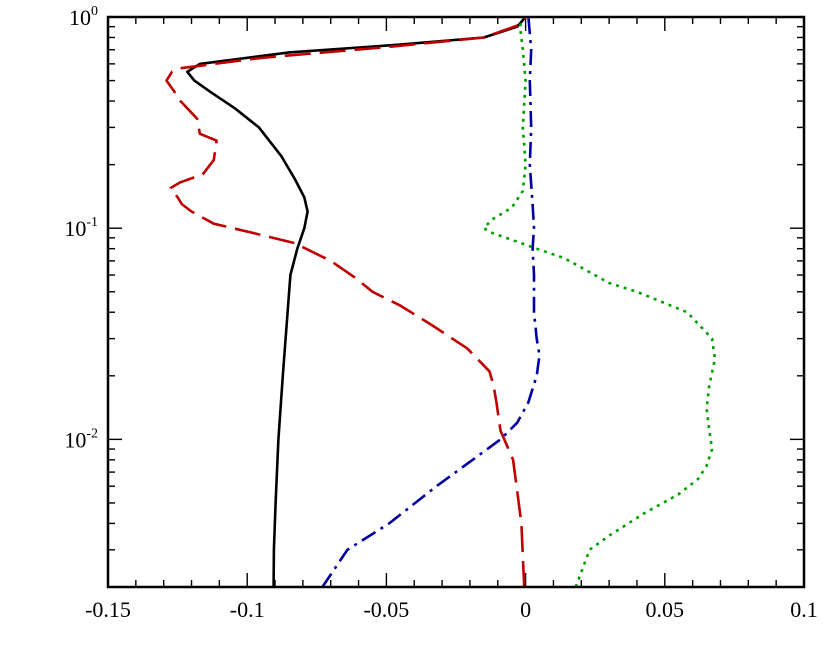 The image size is (830, 664). Describe the element at coordinates (665, 609) in the screenshot. I see `x-tick-label: 0.05` at that location.